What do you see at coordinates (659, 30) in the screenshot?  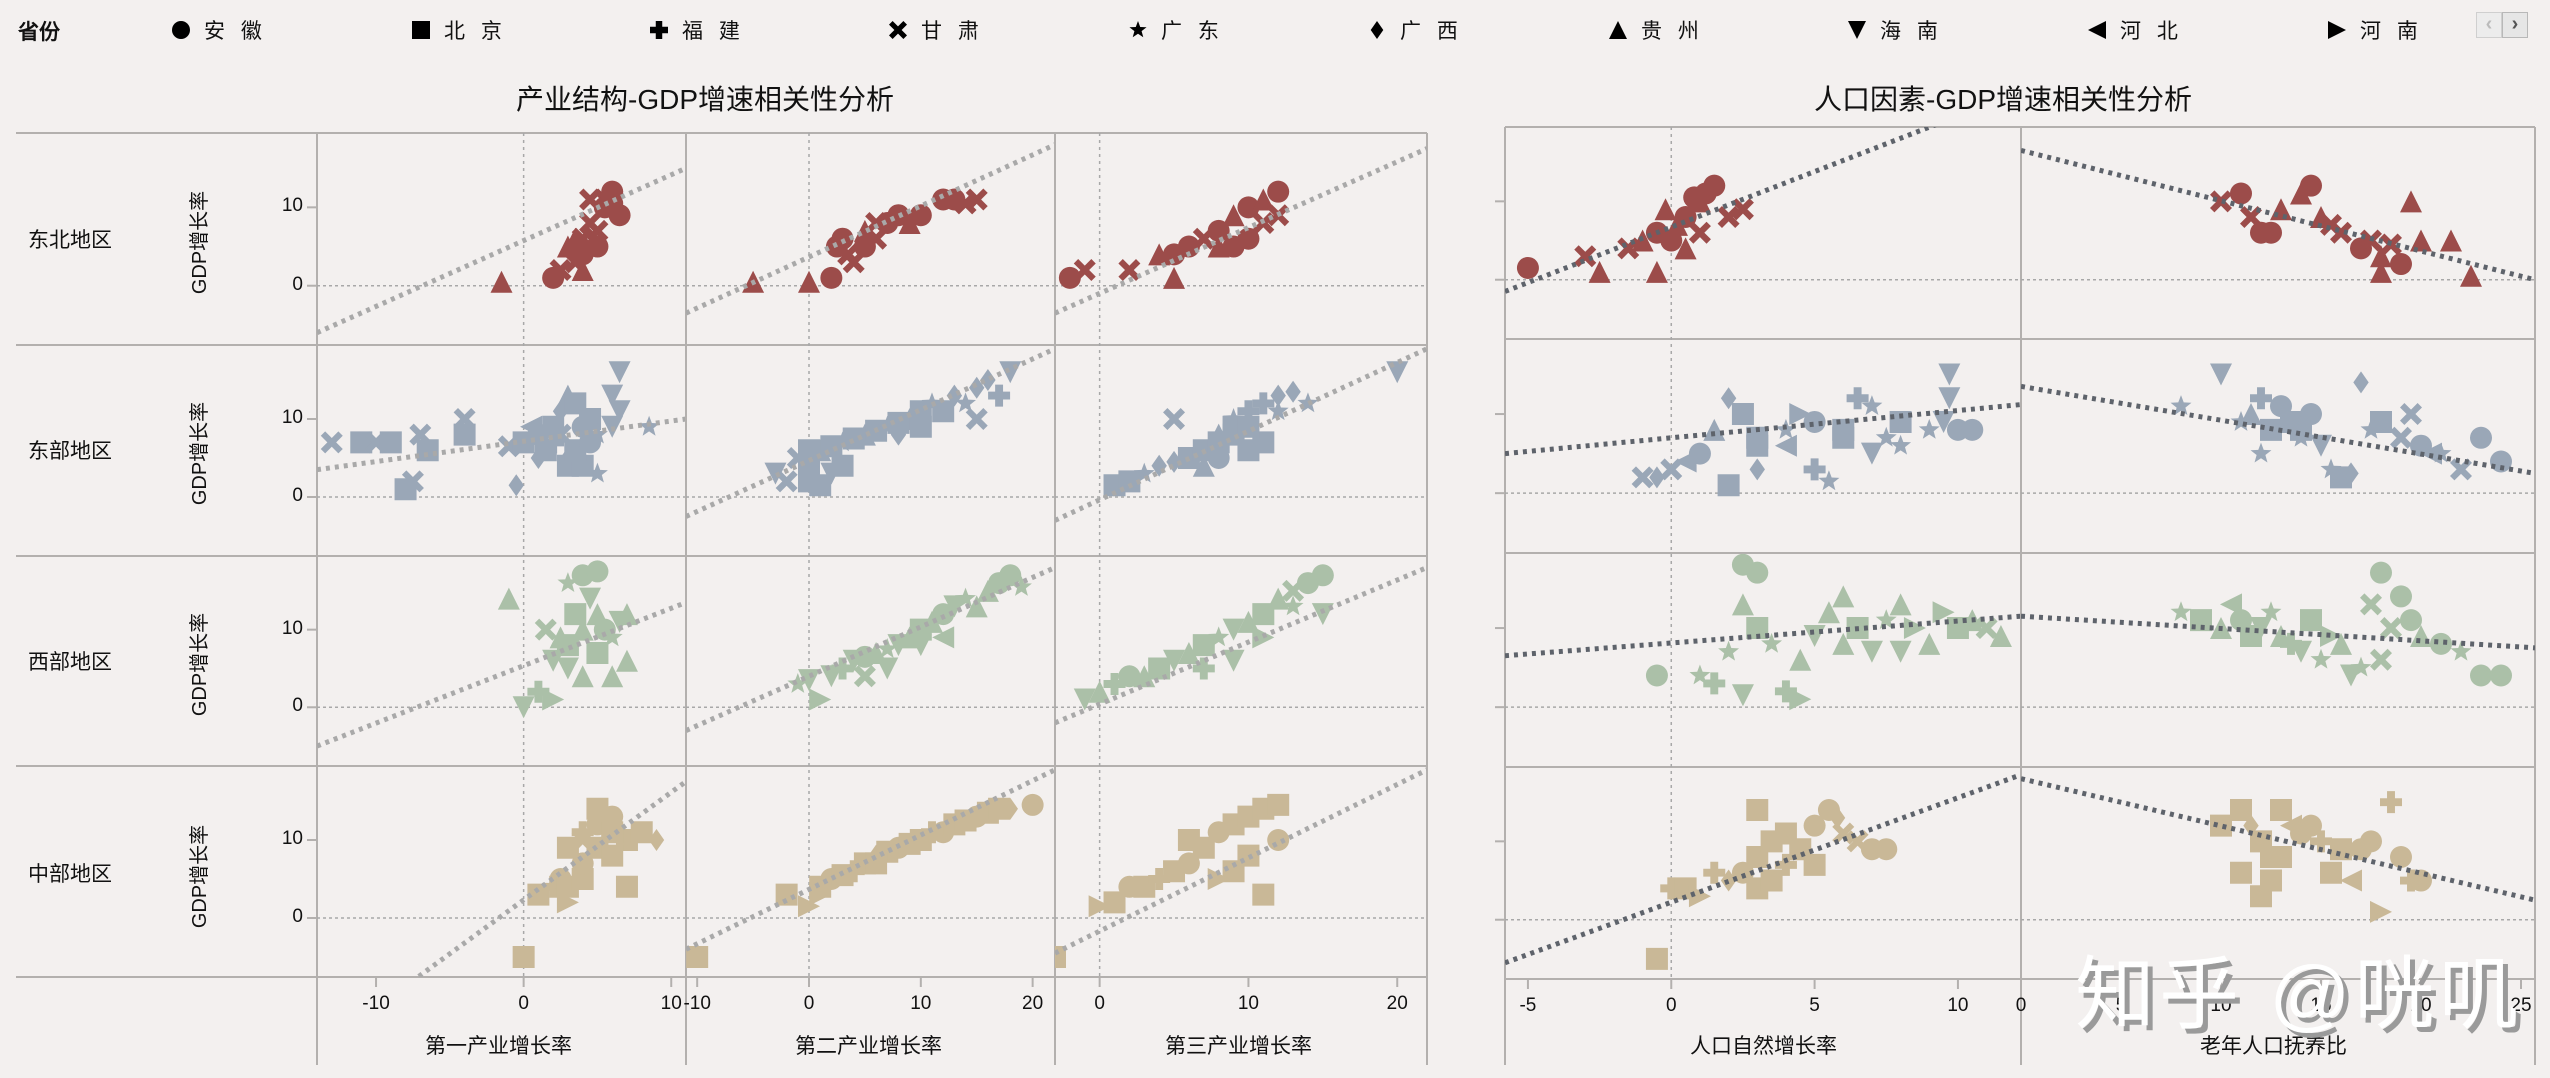 I see `cross-glyph` at bounding box center [659, 30].